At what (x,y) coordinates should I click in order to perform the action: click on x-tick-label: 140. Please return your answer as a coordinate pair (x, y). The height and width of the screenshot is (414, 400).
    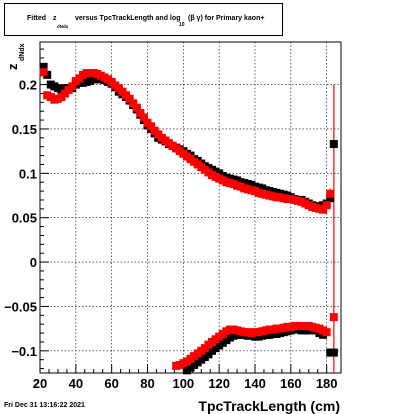
    Looking at the image, I should click on (255, 383).